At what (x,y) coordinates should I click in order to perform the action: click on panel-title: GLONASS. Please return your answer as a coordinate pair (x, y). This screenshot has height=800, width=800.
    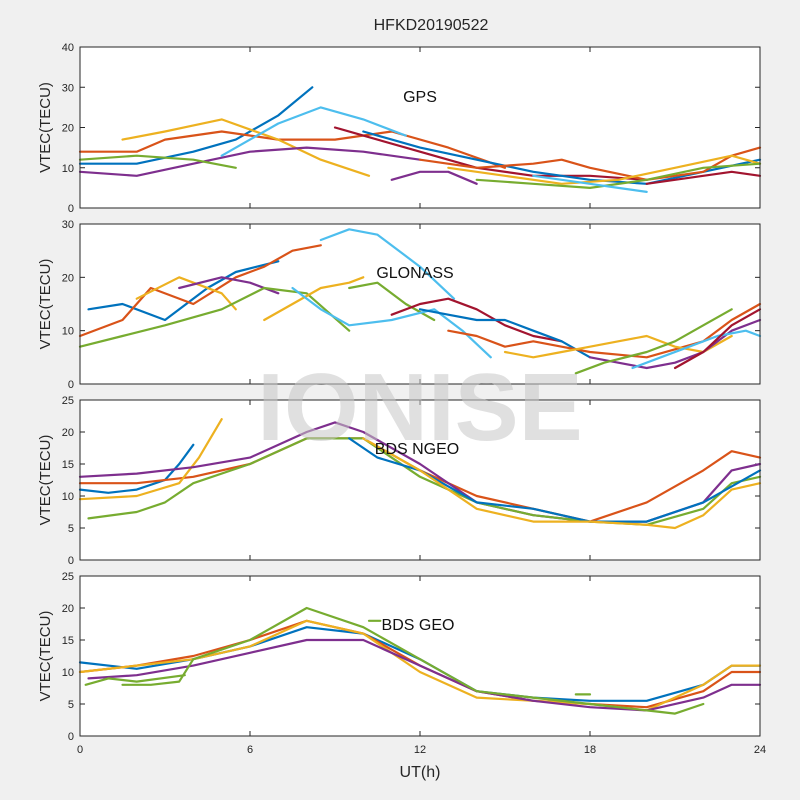
    Looking at the image, I should click on (414, 273).